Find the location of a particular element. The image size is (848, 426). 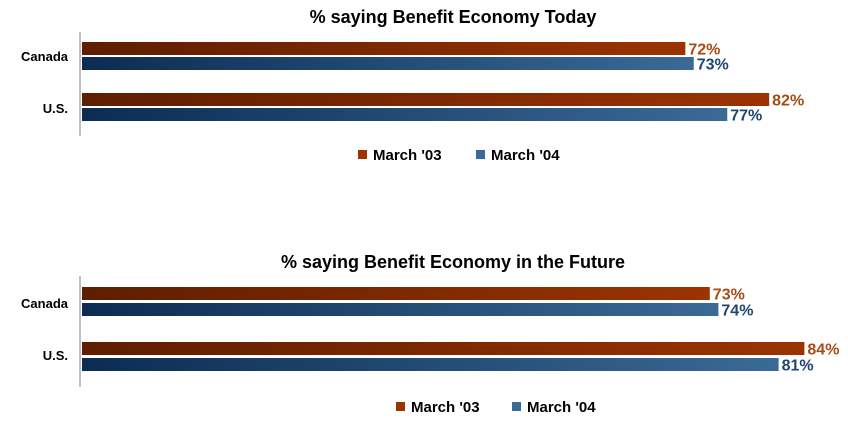

value-label: 82% is located at coordinates (788, 101).